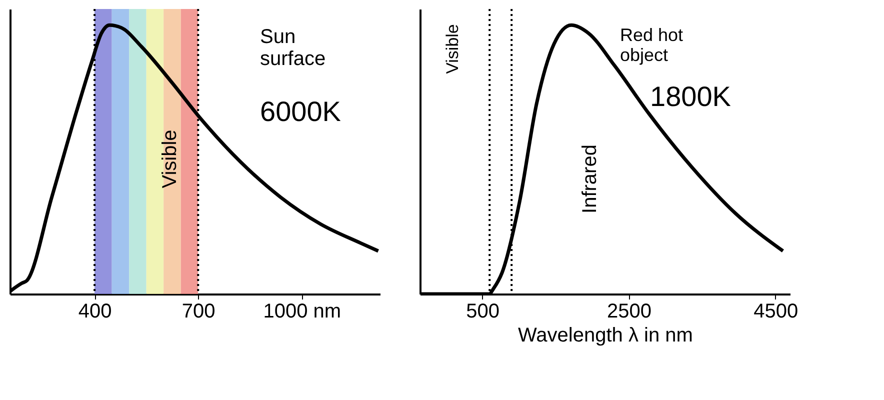  I want to click on x-tick-label: 1000 nm, so click(302, 311).